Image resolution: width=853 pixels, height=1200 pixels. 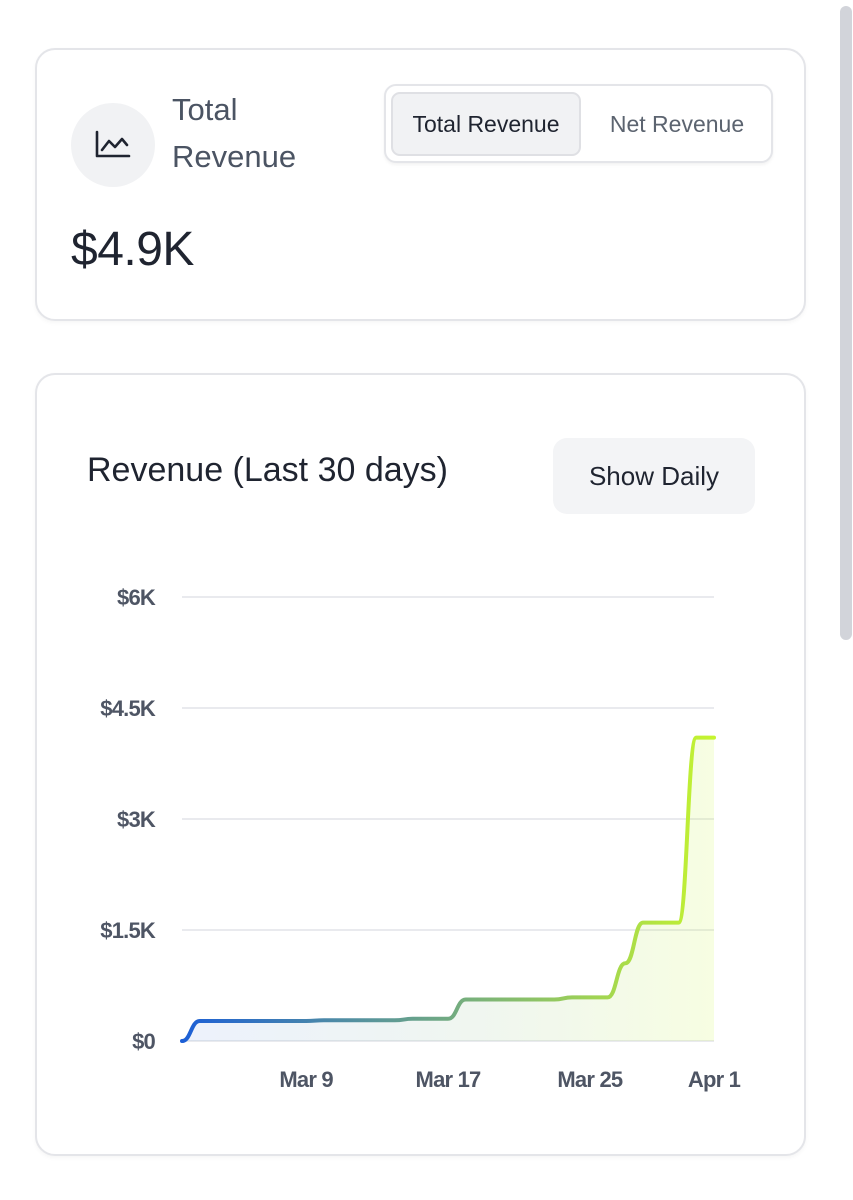 What do you see at coordinates (234, 133) in the screenshot?
I see `summary-title: Total Revenue` at bounding box center [234, 133].